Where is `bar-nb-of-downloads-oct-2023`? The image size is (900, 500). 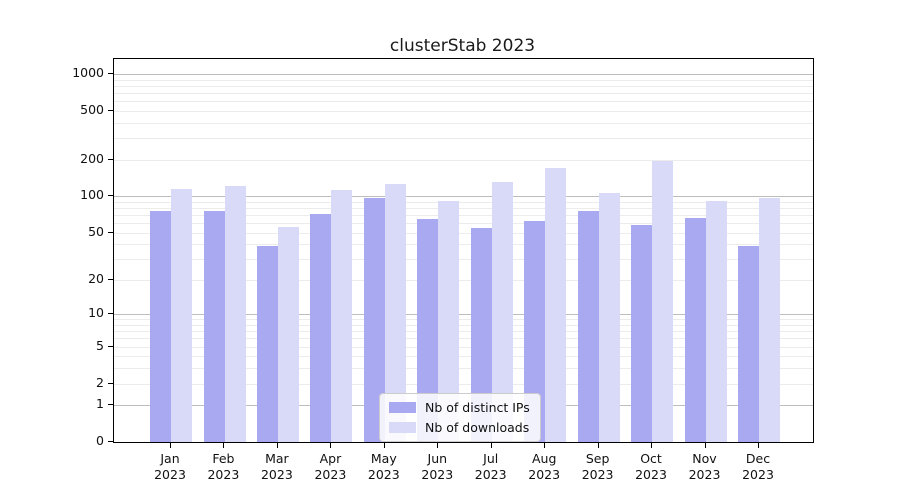 bar-nb-of-downloads-oct-2023 is located at coordinates (662, 301).